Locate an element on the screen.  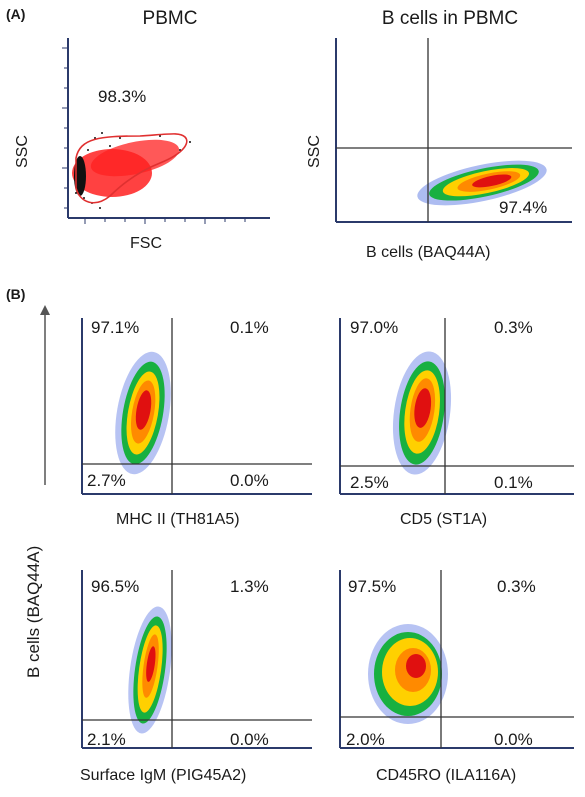
plot-a2-title: B cells in PBMC is located at coordinates (450, 18).